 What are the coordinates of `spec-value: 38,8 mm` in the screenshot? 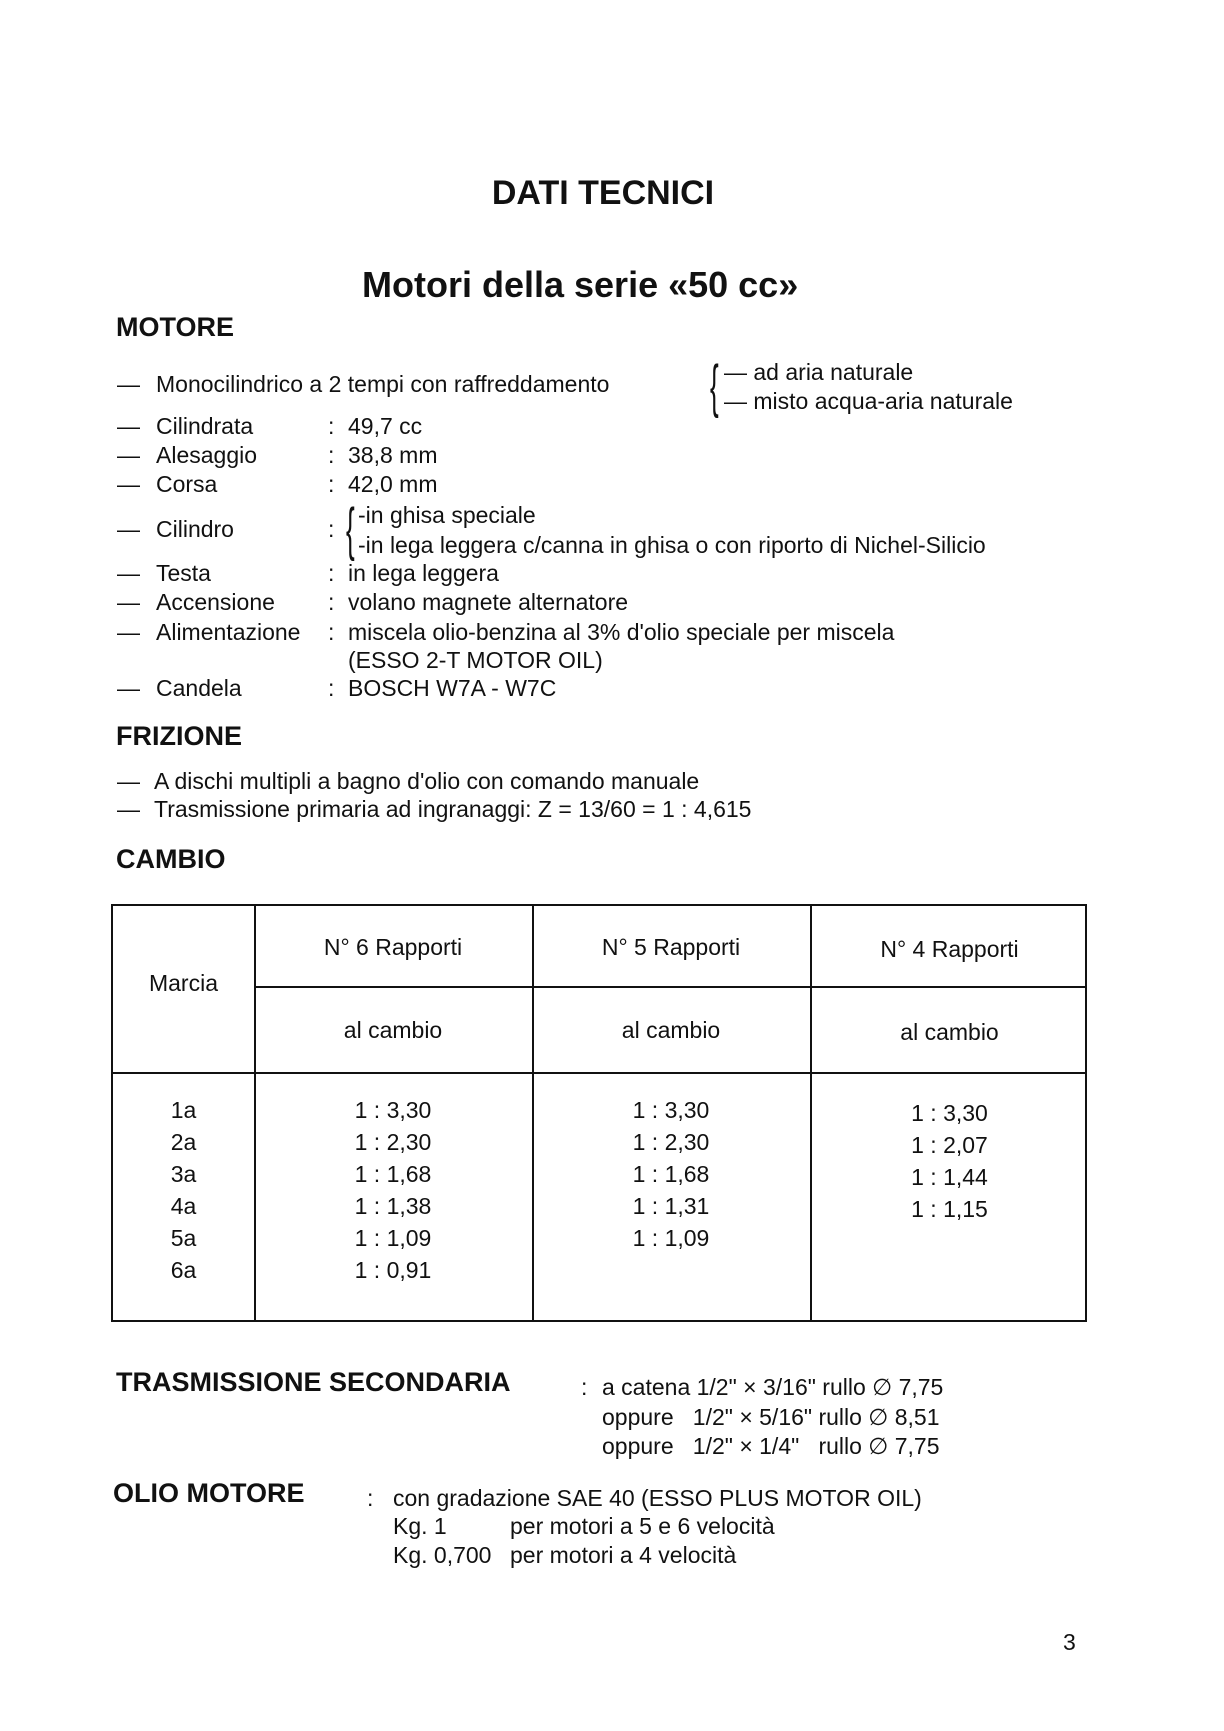 It's located at (393, 455).